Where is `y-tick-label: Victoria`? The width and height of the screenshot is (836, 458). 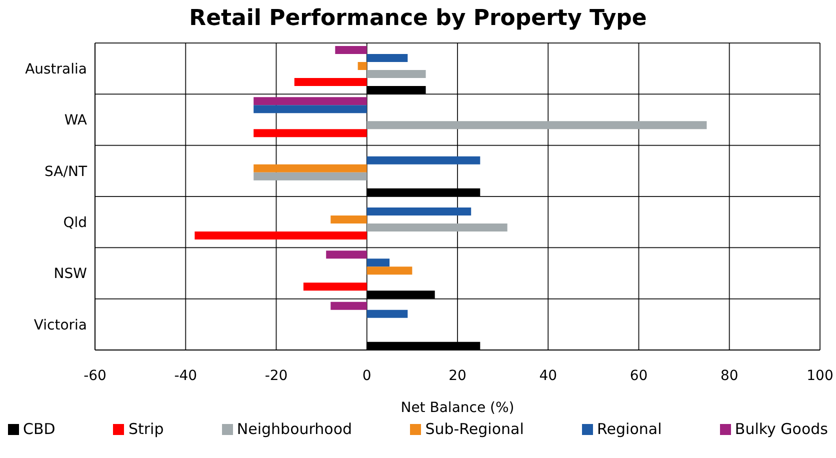
y-tick-label: Victoria is located at coordinates (60, 325).